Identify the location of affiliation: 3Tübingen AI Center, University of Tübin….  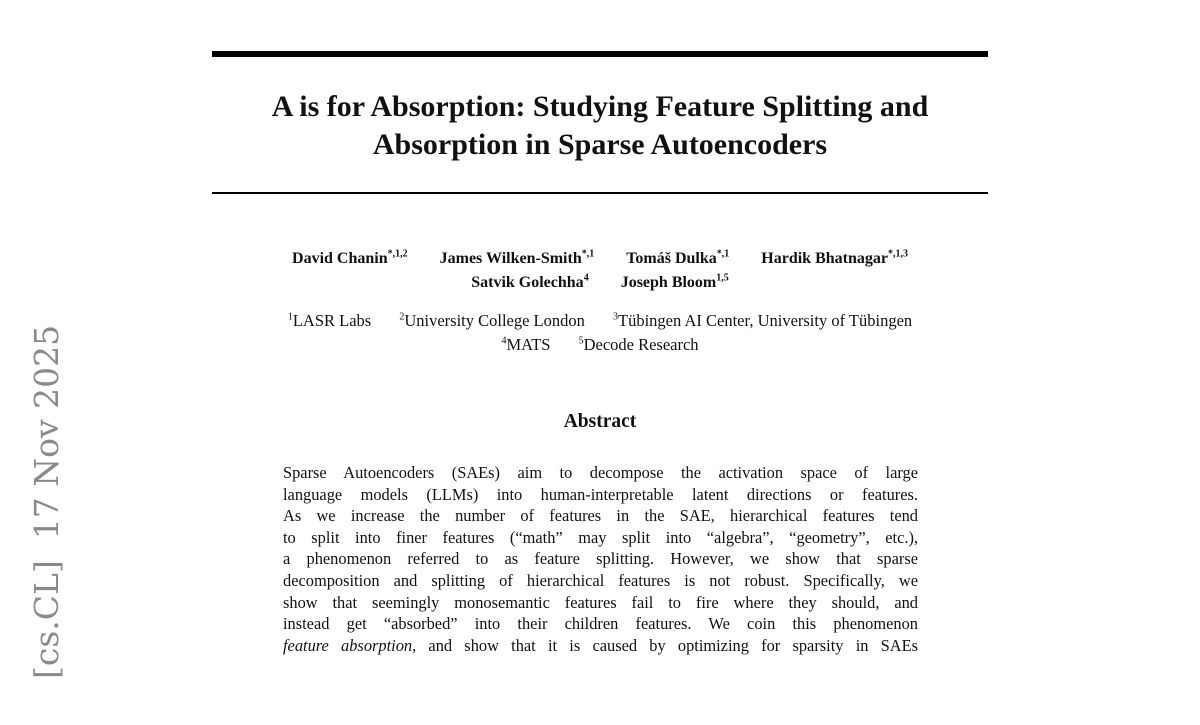
(763, 320).